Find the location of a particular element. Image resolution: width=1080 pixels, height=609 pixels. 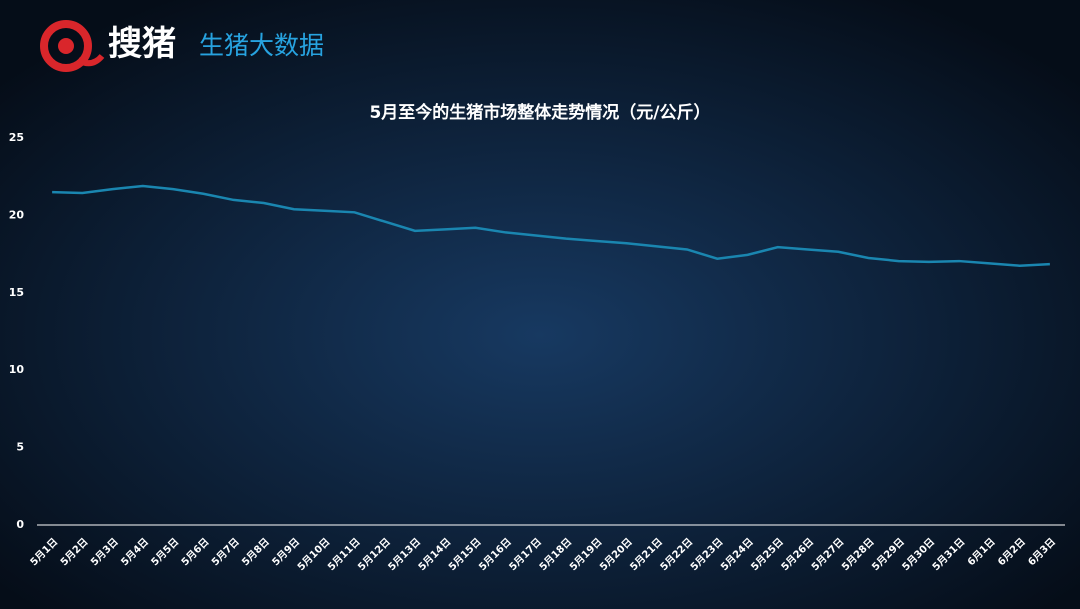

y-tick-label: 0 is located at coordinates (20, 524).